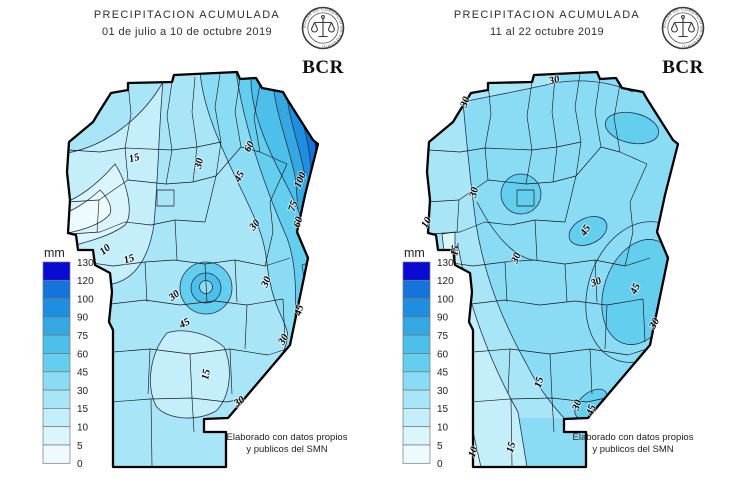  Describe the element at coordinates (546, 32) in the screenshot. I see `right-title-line2: 11 al 22 octubre 2019` at that location.